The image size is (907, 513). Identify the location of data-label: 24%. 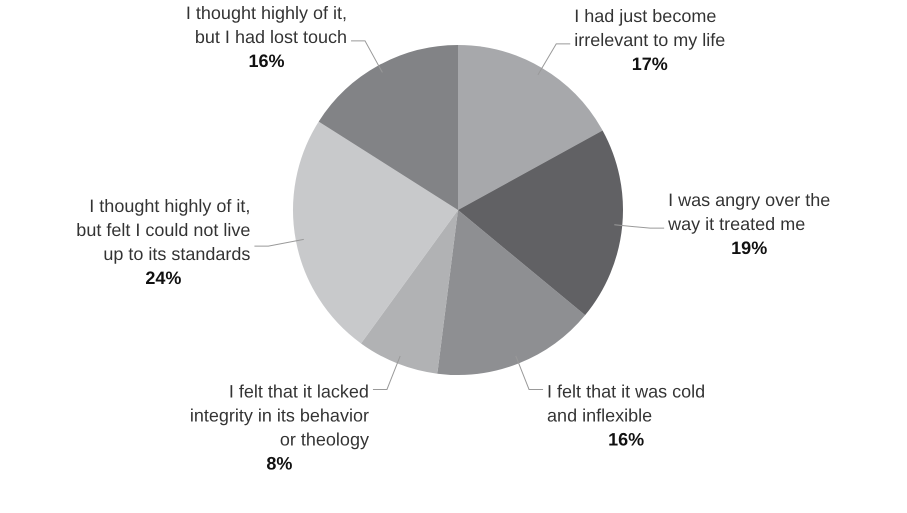
(163, 278).